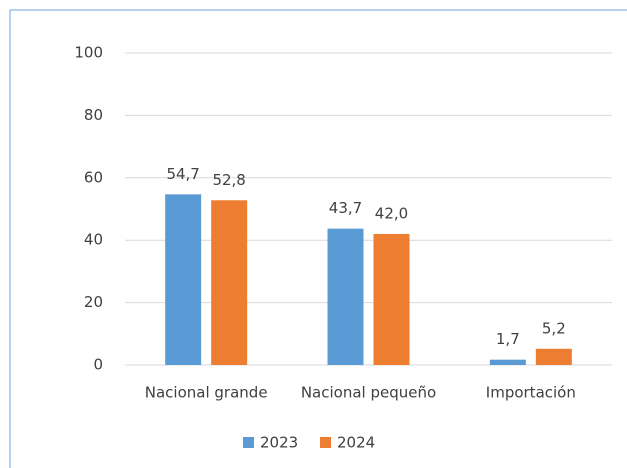 Image resolution: width=627 pixels, height=468 pixels. What do you see at coordinates (531, 393) in the screenshot?
I see `x-tick-label: Importación` at bounding box center [531, 393].